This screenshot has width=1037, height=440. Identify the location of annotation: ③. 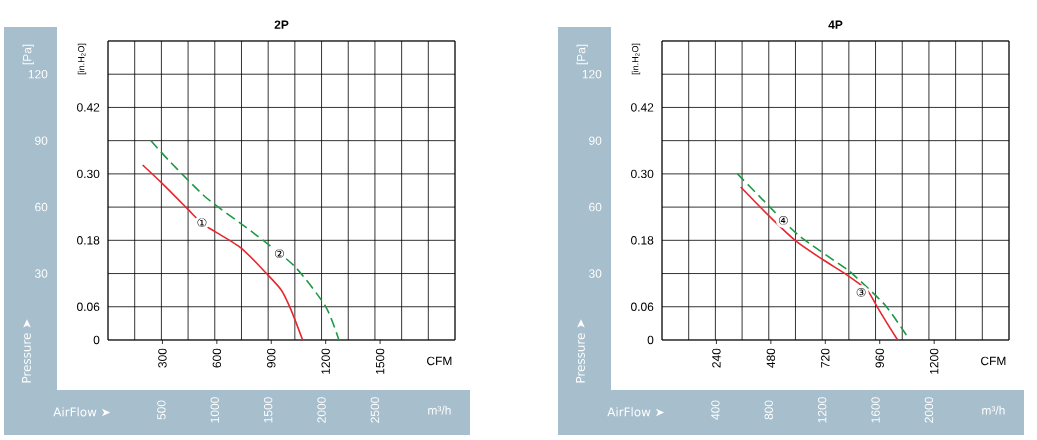
(861, 292).